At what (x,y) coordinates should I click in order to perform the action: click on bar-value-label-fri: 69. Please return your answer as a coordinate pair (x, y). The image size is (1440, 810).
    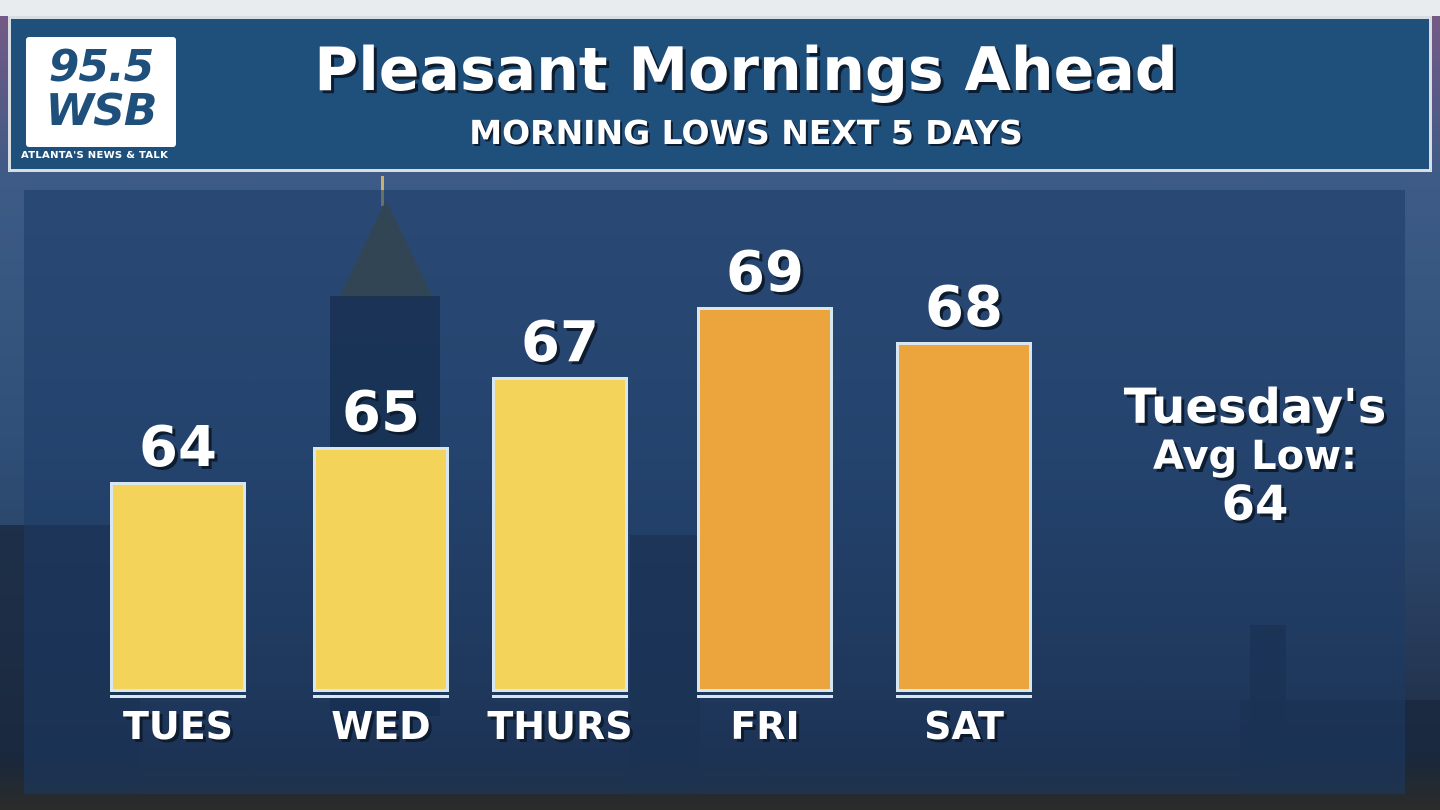
    Looking at the image, I should click on (765, 272).